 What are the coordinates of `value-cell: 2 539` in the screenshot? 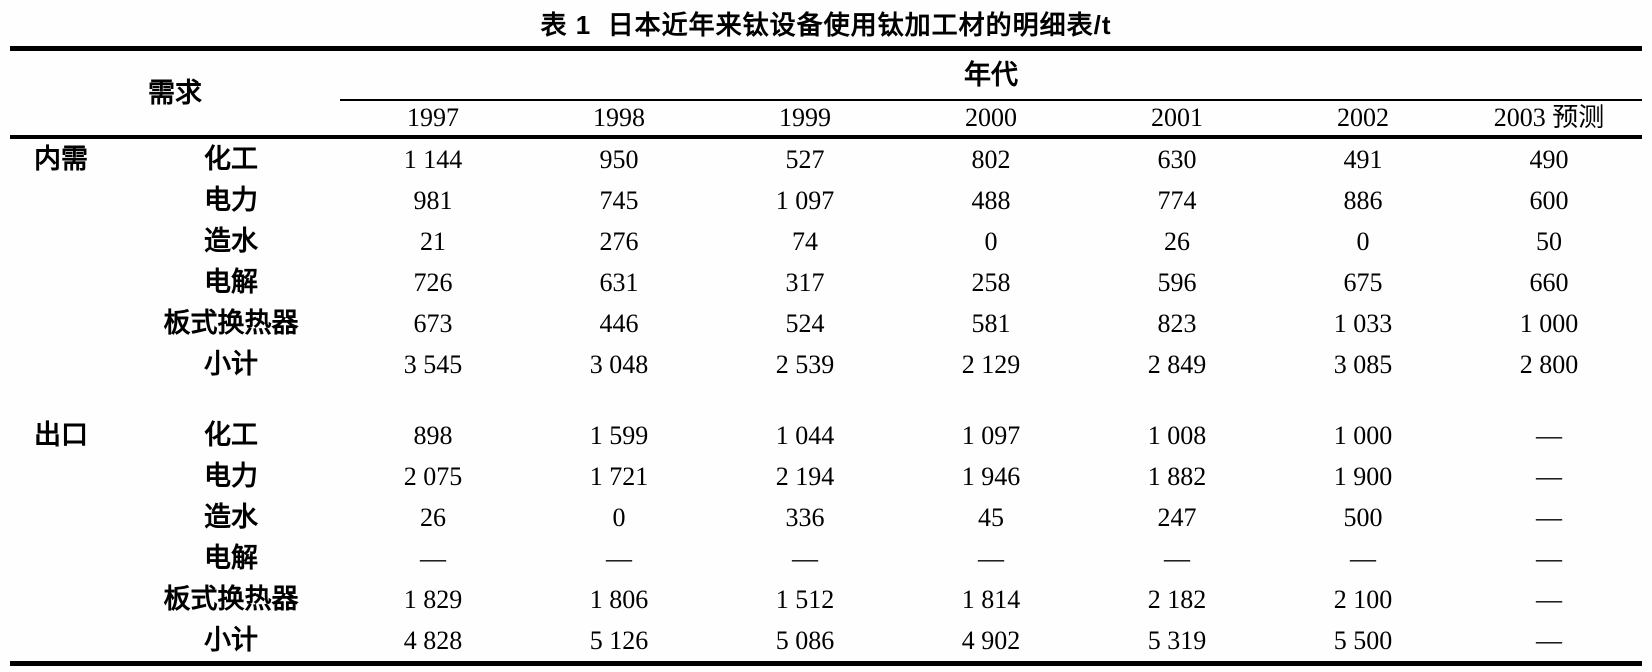 It's located at (805, 364).